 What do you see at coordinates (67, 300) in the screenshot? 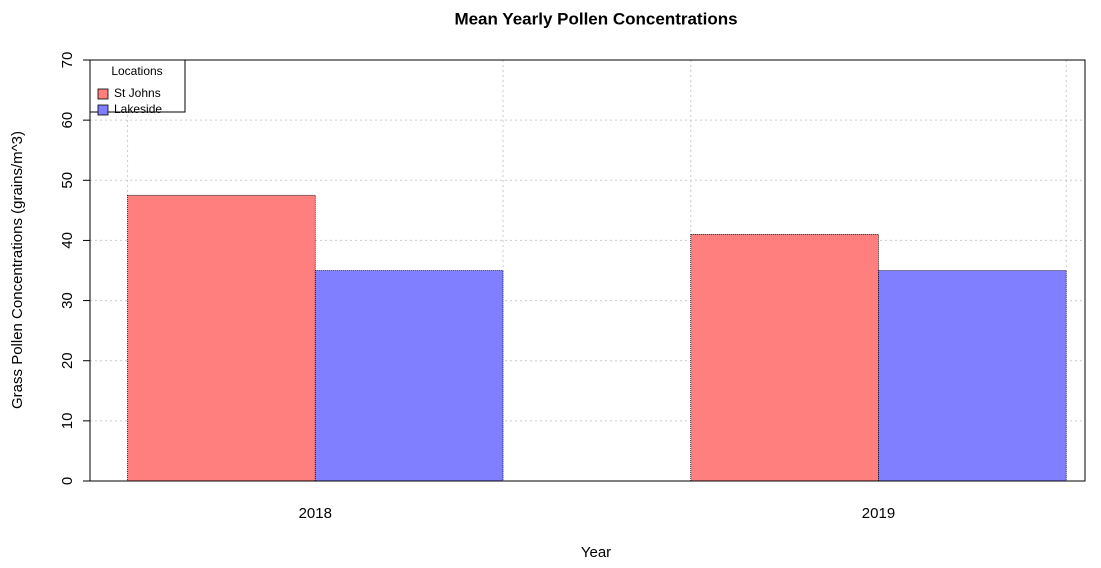
I see `y-tick-label: 30` at bounding box center [67, 300].